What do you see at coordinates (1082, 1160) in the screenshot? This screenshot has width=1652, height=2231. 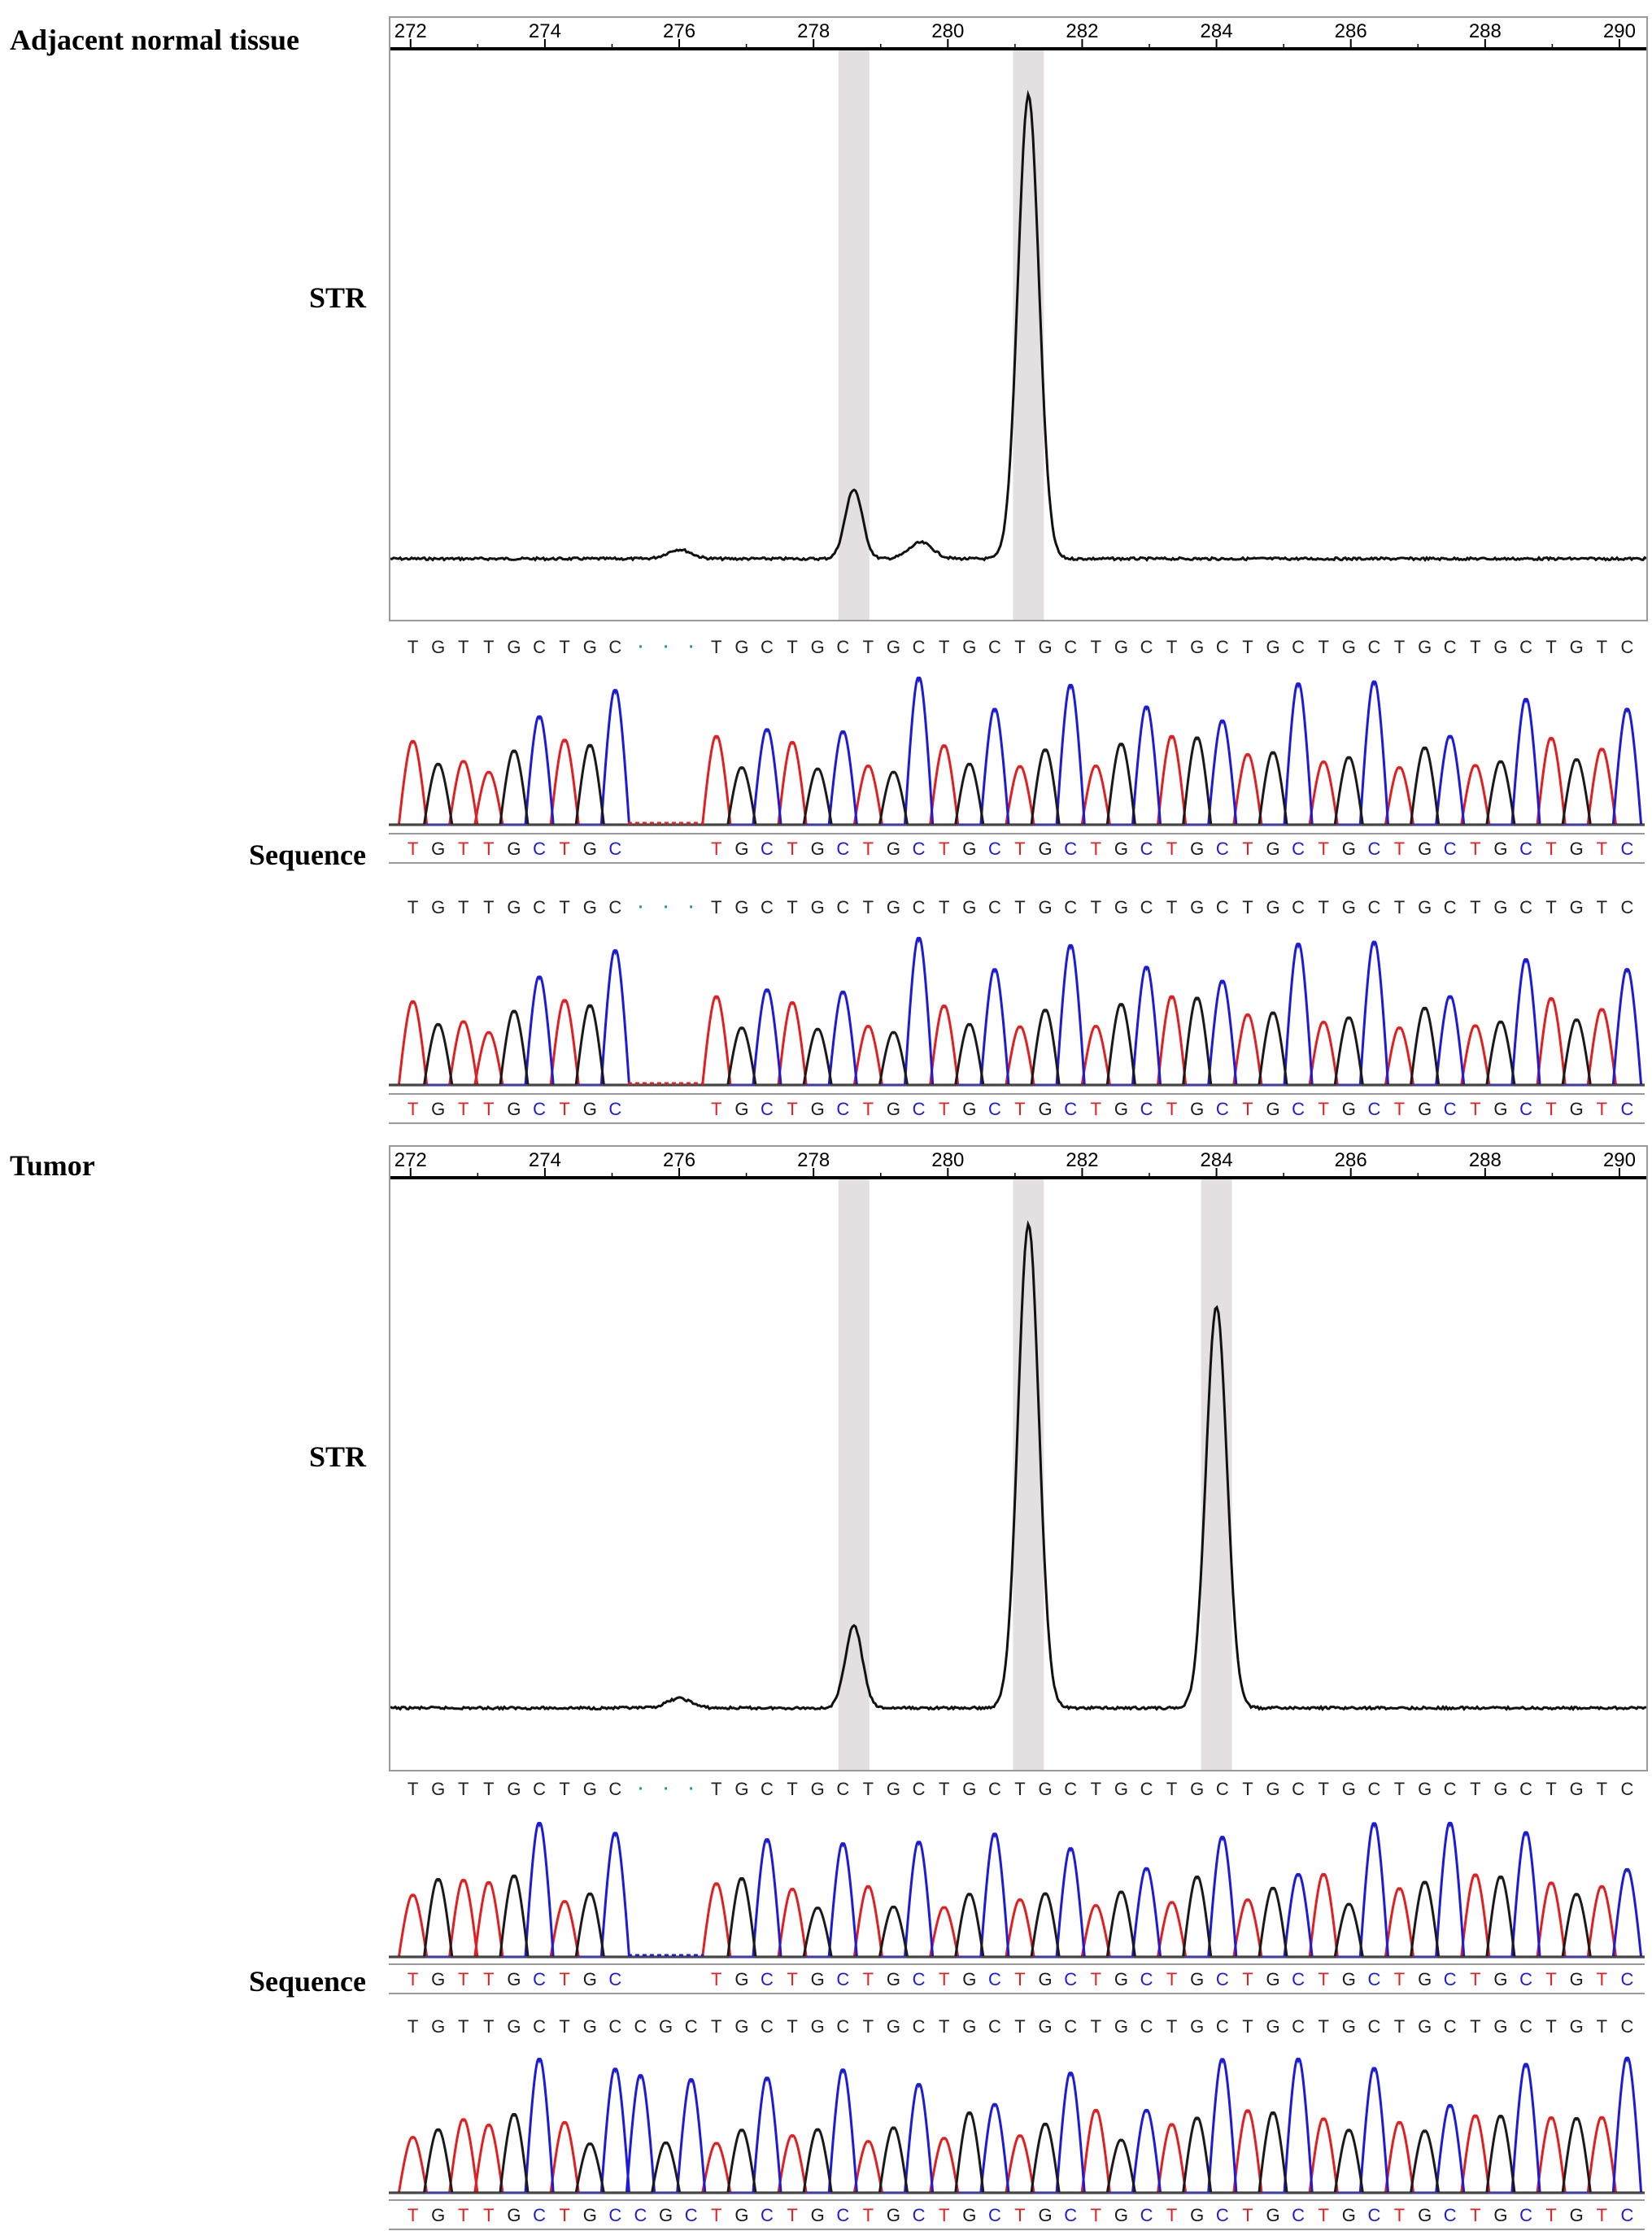 I see `size-axis-tick-label: 282` at bounding box center [1082, 1160].